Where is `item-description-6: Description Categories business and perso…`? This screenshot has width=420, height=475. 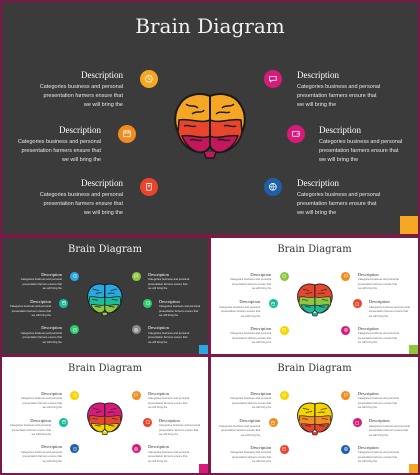
item-description-6: Description Categories business and perso… is located at coordinates (344, 198).